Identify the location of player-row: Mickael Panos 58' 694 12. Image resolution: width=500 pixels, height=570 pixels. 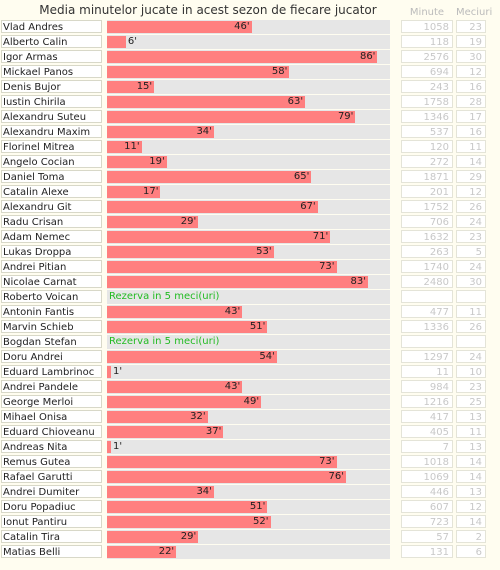
(250, 72).